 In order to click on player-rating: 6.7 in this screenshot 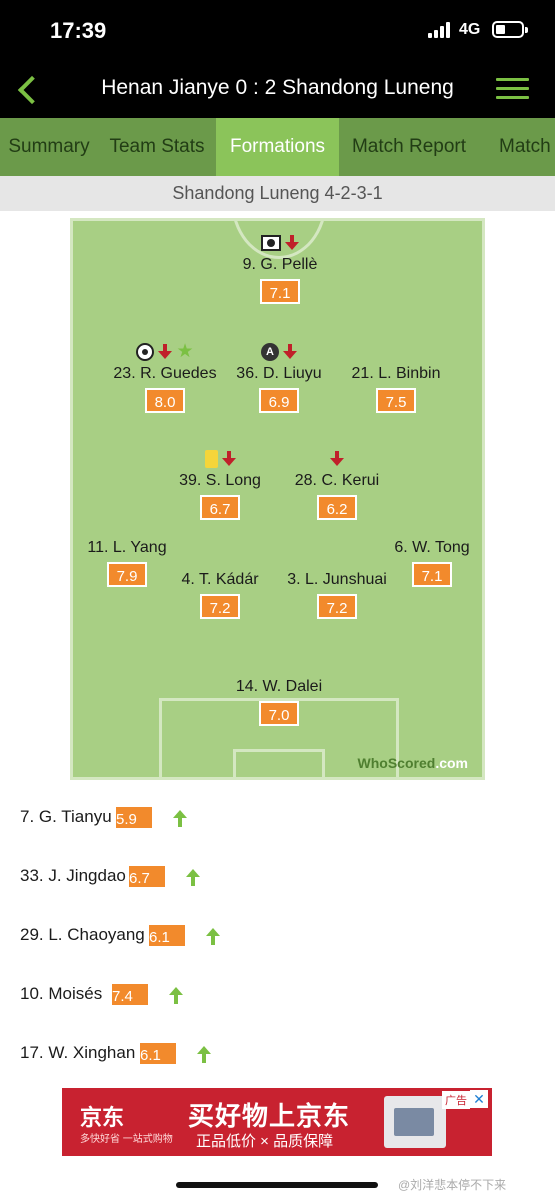, I will do `click(220, 507)`.